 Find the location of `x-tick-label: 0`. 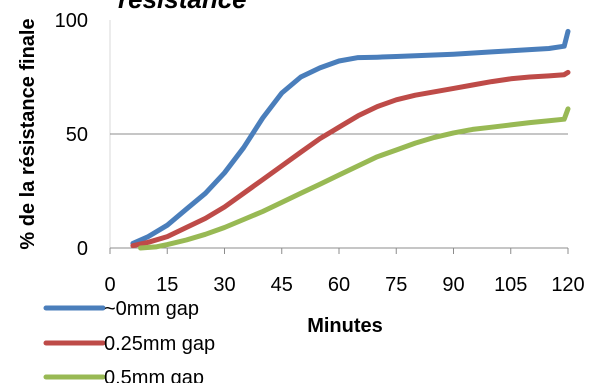

x-tick-label: 0 is located at coordinates (109, 285).